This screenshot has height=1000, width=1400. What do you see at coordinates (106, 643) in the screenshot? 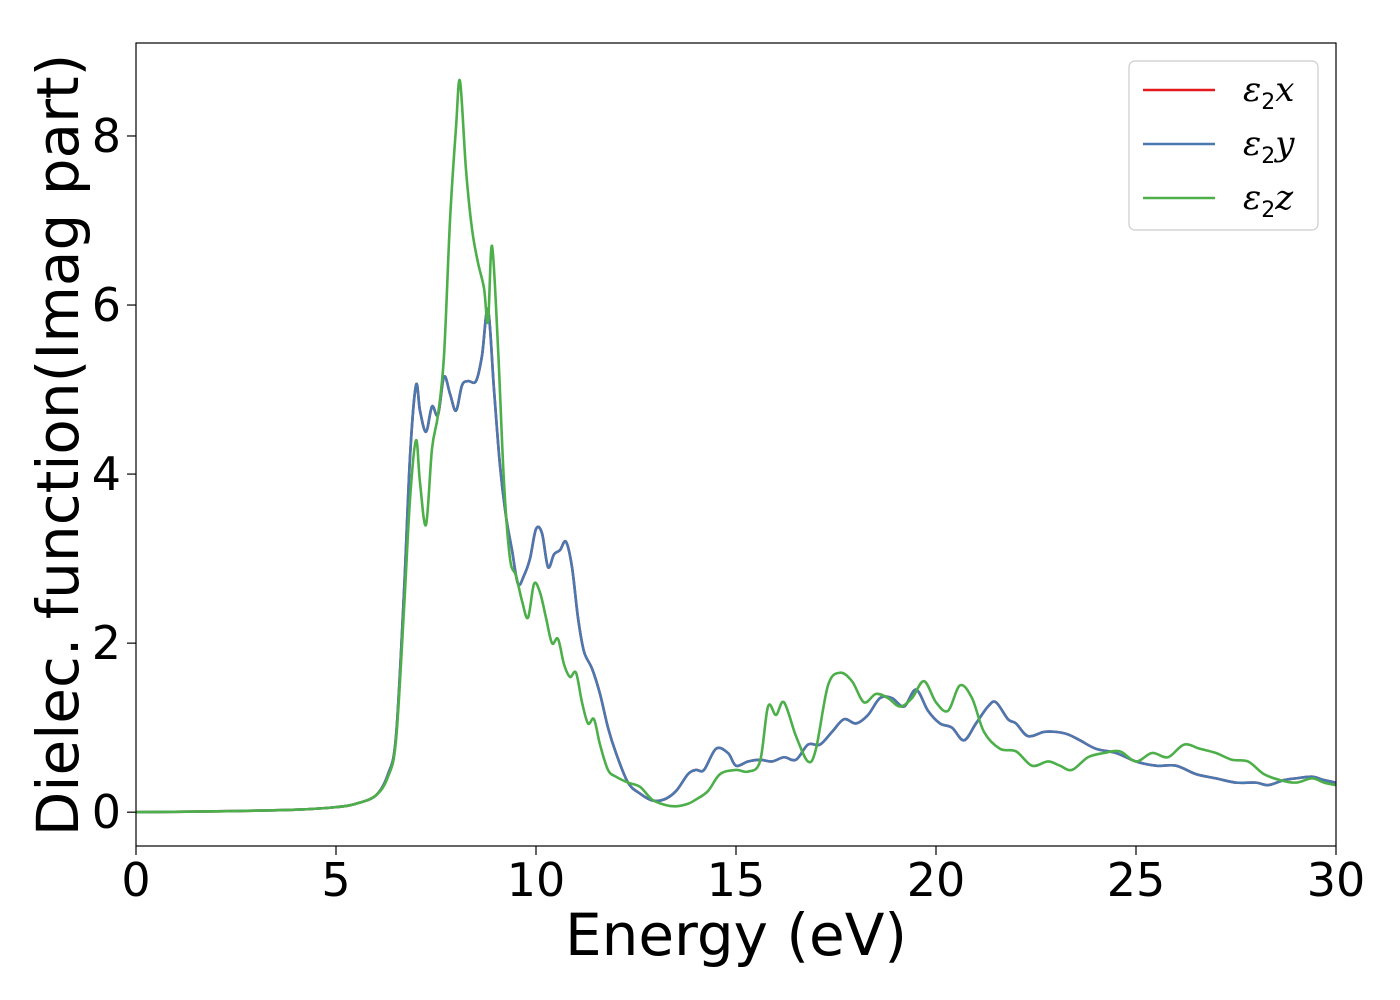
I see `y-tick-label: 2` at bounding box center [106, 643].